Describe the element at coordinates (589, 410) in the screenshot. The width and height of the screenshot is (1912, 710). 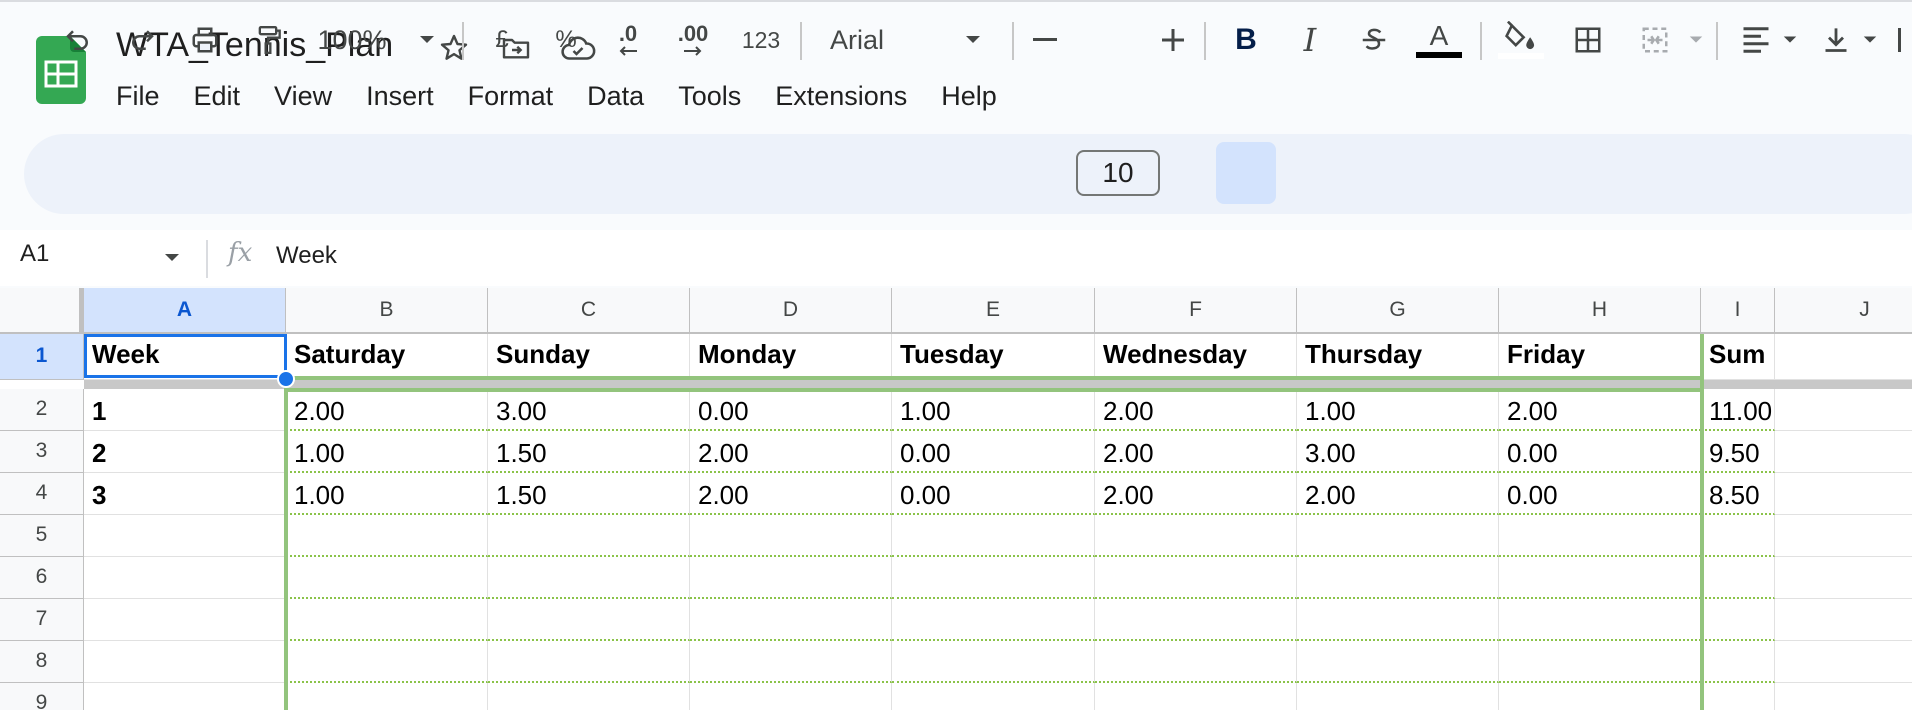
I see `cell-c2: 3.00` at that location.